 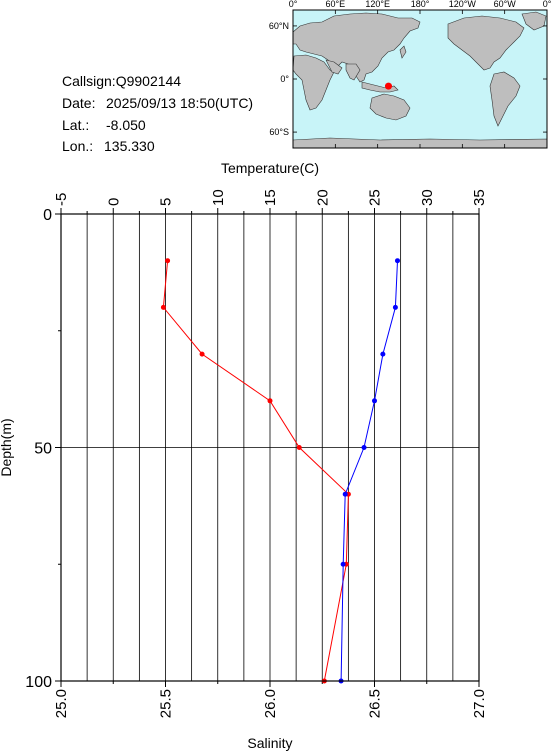 I want to click on temperature-tick-label: 25, so click(x=375, y=197).